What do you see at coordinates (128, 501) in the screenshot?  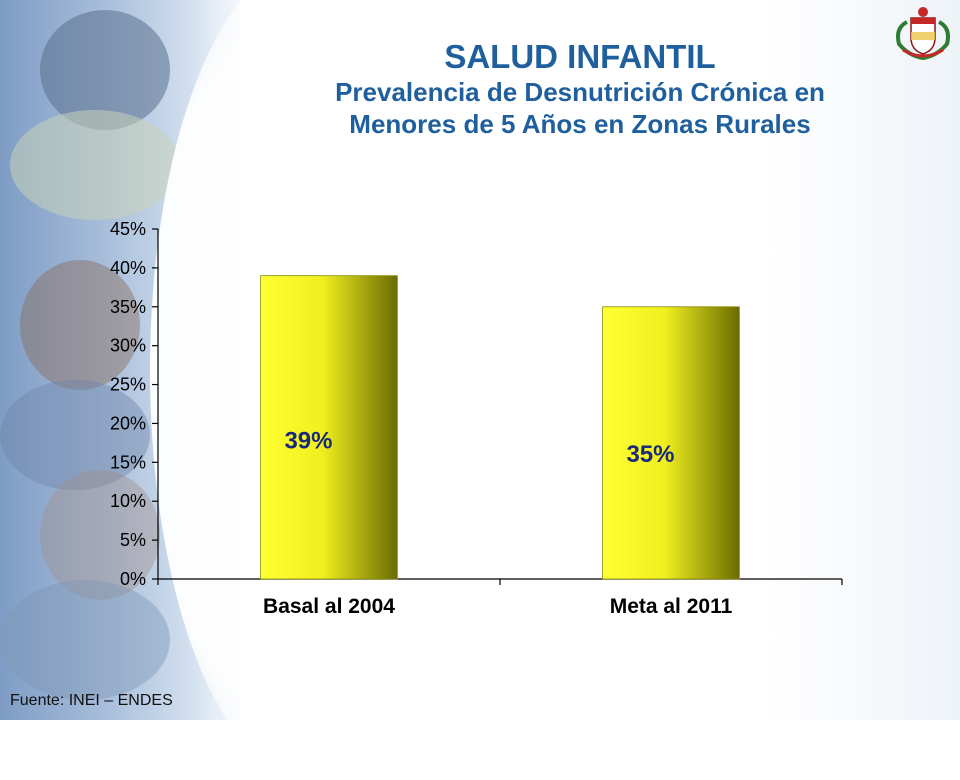 I see `y-tick-label: 10%` at bounding box center [128, 501].